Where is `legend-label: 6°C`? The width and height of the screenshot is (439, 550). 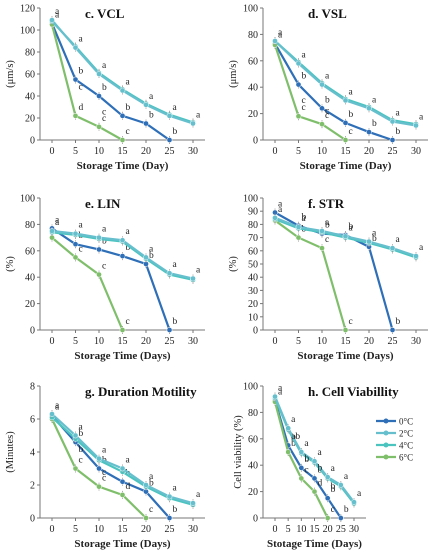
legend-label: 6°C is located at coordinates (406, 458).